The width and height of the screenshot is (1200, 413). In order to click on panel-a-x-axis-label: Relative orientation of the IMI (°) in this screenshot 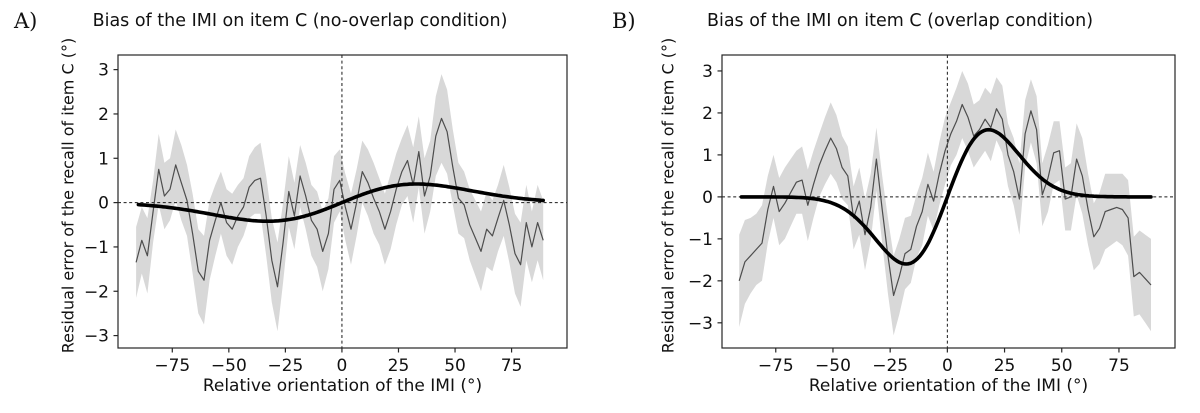, I will do `click(342, 386)`.